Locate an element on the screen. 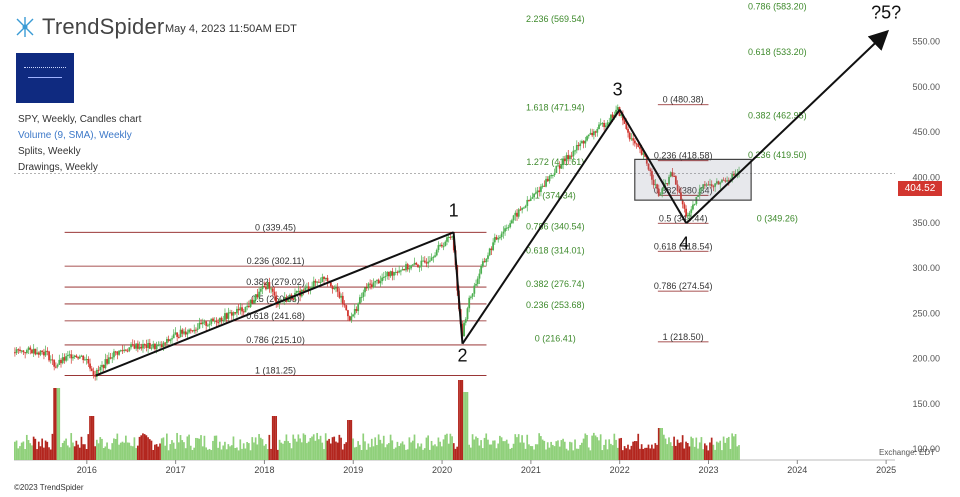 This screenshot has height=497, width=960. fib-label: 0.382 (380.34) is located at coordinates (683, 190).